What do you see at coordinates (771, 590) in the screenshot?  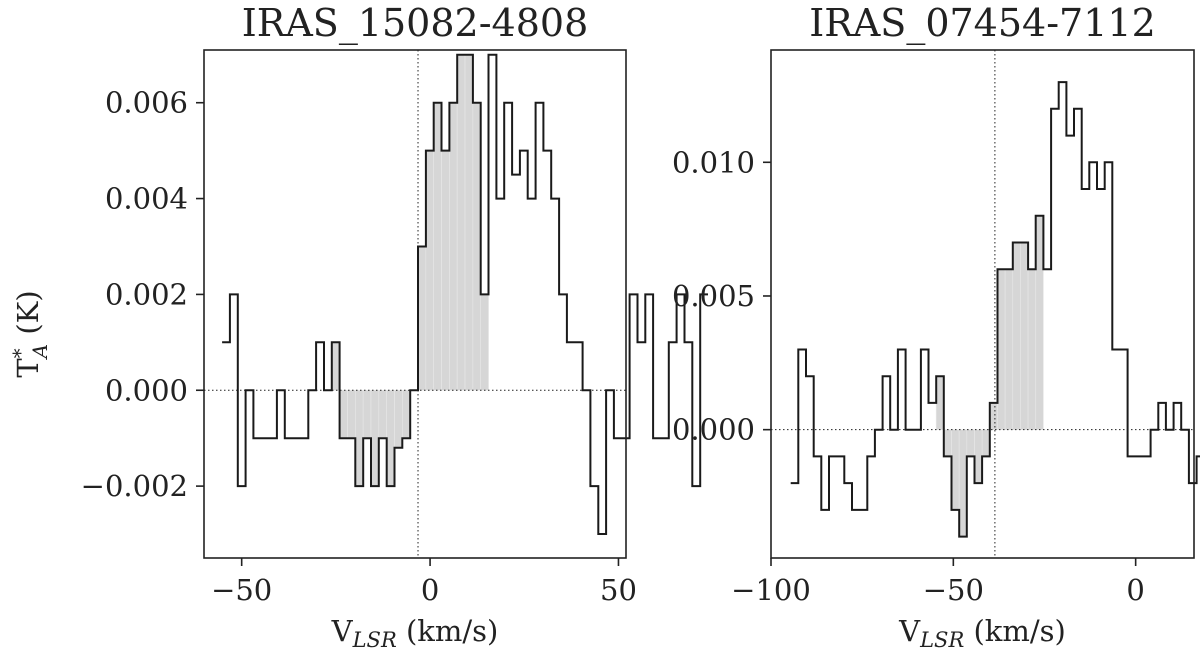 I see `x-tick-label: −100` at bounding box center [771, 590].